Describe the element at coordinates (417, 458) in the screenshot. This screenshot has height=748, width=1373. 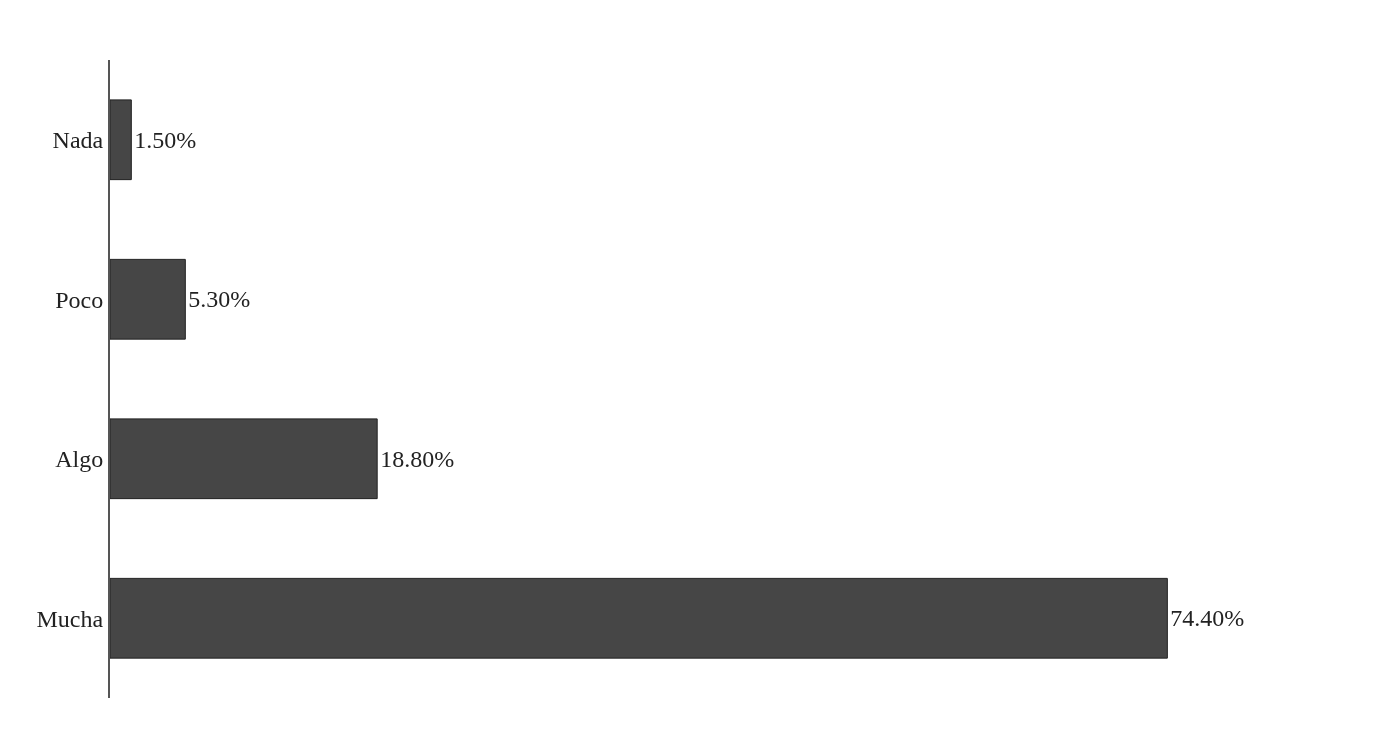
I see `data-label: 18.80%` at that location.